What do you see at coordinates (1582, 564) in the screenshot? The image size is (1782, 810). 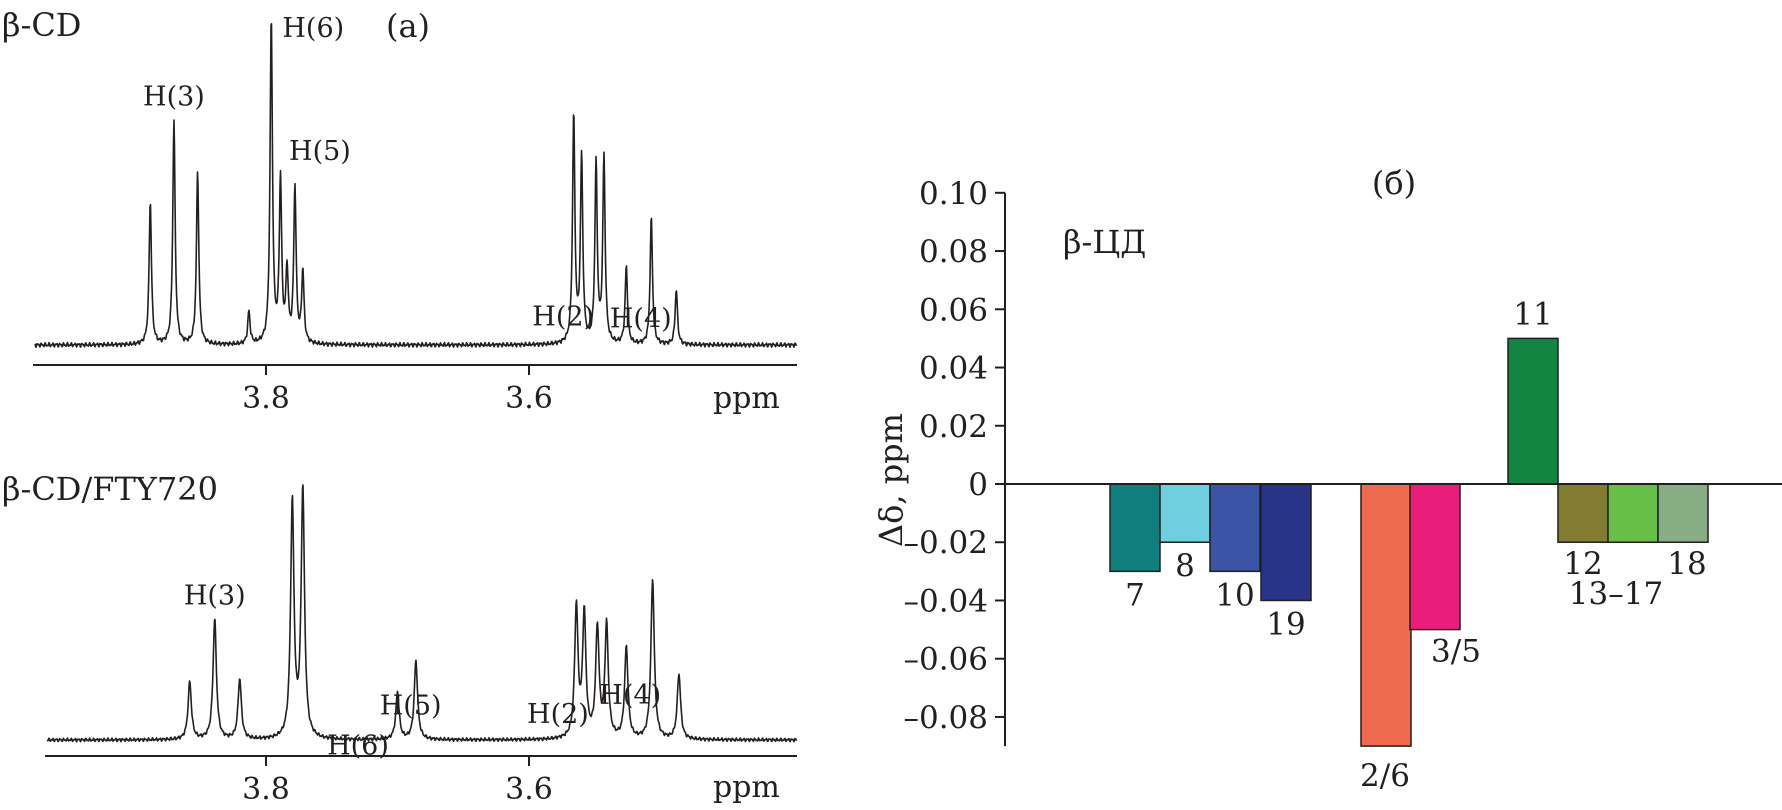 I see `bar-label: 12` at bounding box center [1582, 564].